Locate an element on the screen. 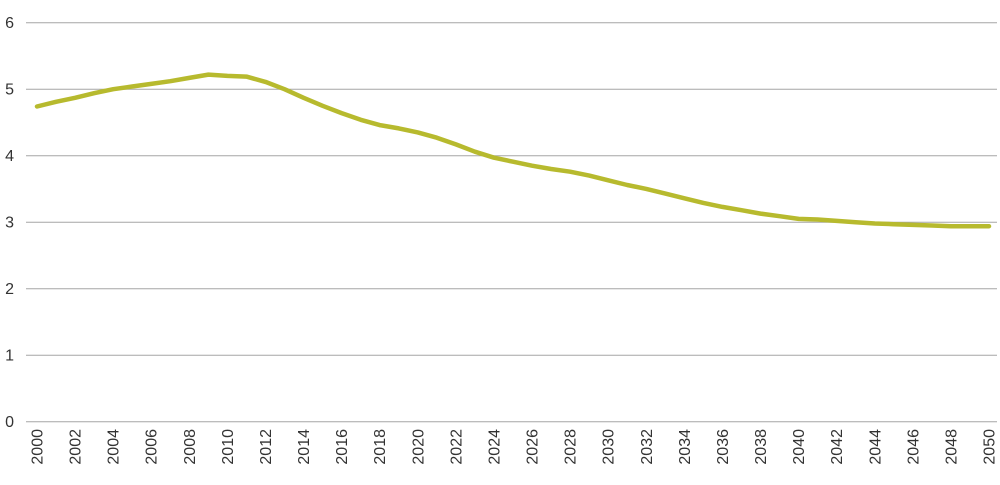 The height and width of the screenshot is (485, 1000). x-tick-label: 2010 is located at coordinates (228, 447).